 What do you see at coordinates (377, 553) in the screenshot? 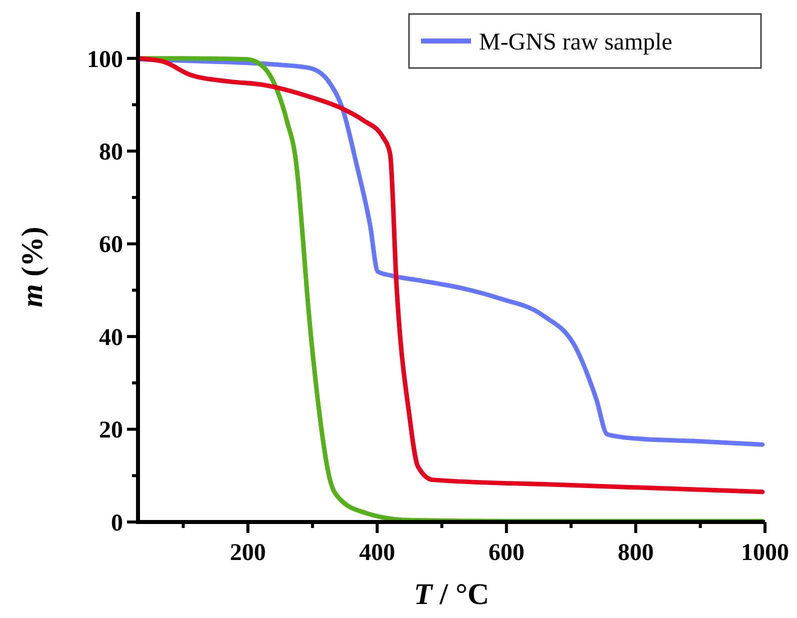
I see `x-tick-label: 400` at bounding box center [377, 553].